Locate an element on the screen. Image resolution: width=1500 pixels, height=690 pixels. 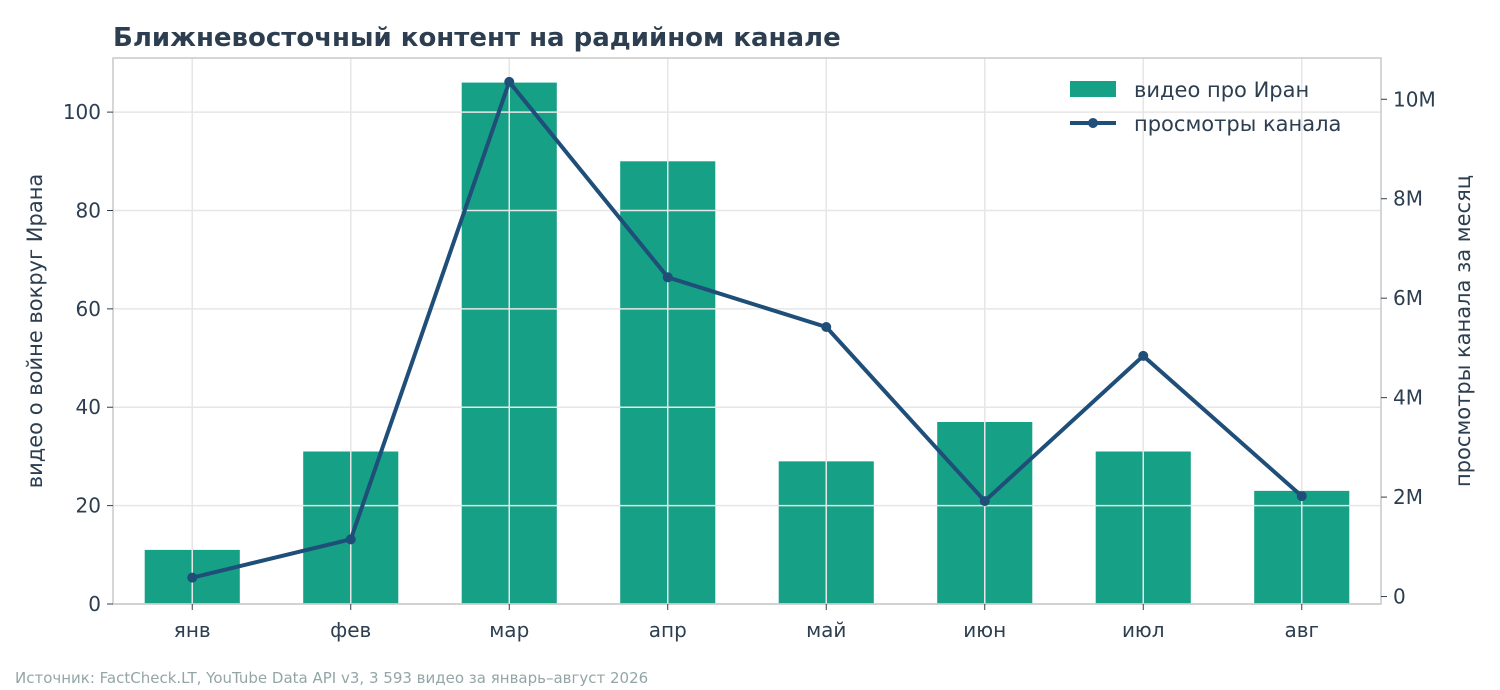
y-tick-label: 100 is located at coordinates (82, 112).